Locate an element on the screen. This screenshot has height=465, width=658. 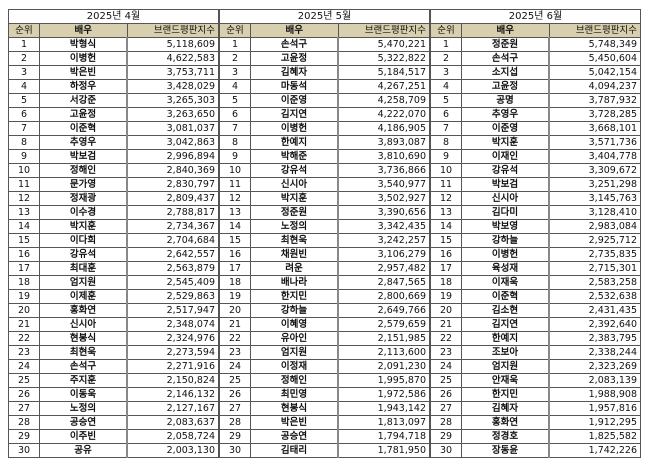
table-row: 24 이정재 2,091,230 is located at coordinates (324, 366).